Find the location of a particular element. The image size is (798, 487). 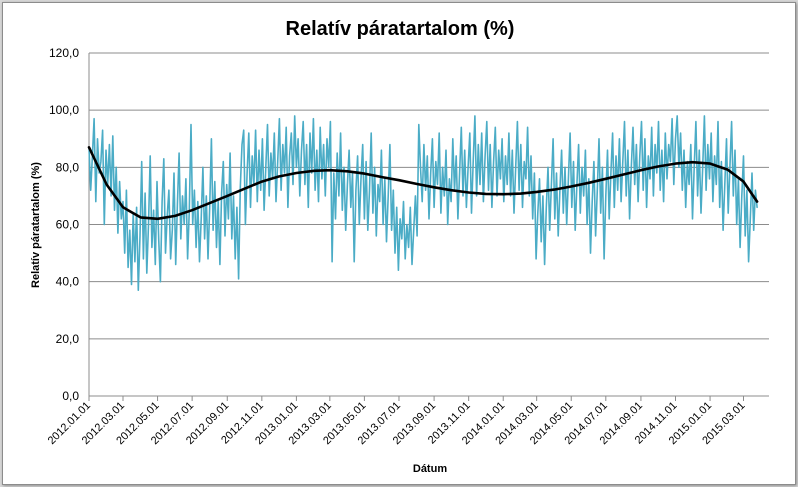

chart-title: Relatív páratartalom (%) is located at coordinates (400, 29).